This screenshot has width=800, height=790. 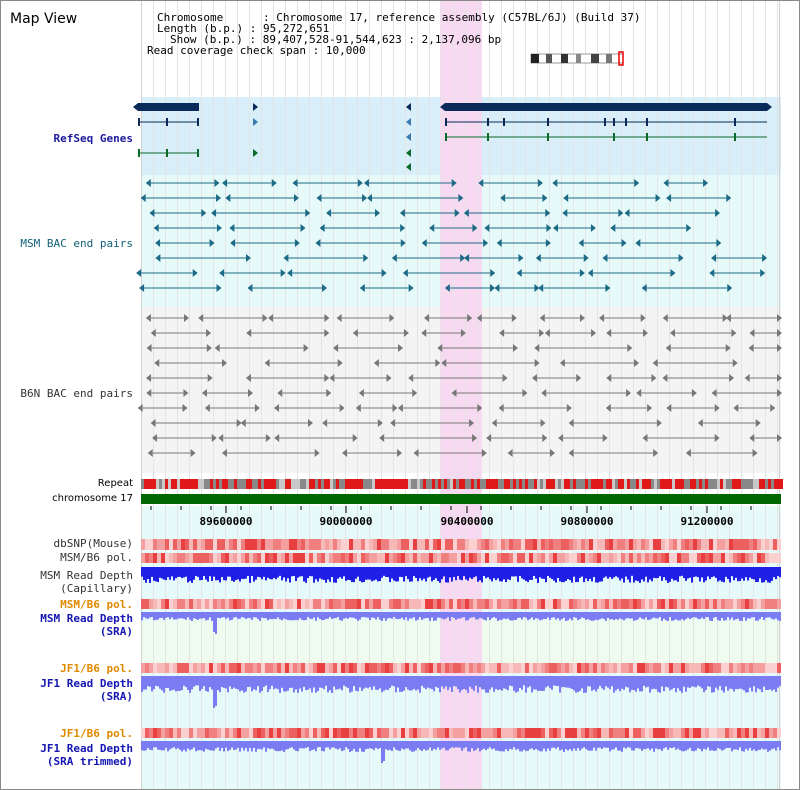 What do you see at coordinates (86, 748) in the screenshot?
I see `jf1-depth-trim-label: JF1 Read Depth` at bounding box center [86, 748].